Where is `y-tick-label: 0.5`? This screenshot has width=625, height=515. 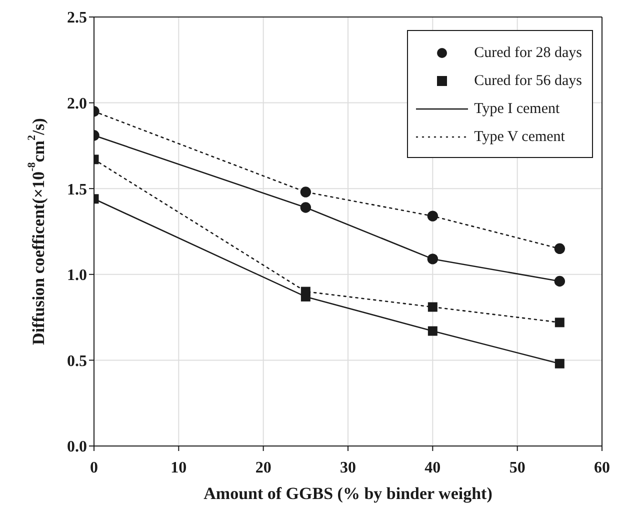
y-tick-label: 0.5 is located at coordinates (77, 361).